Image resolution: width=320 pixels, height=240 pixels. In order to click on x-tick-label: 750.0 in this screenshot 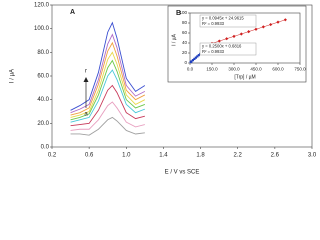, I will do `click(300, 69)`.